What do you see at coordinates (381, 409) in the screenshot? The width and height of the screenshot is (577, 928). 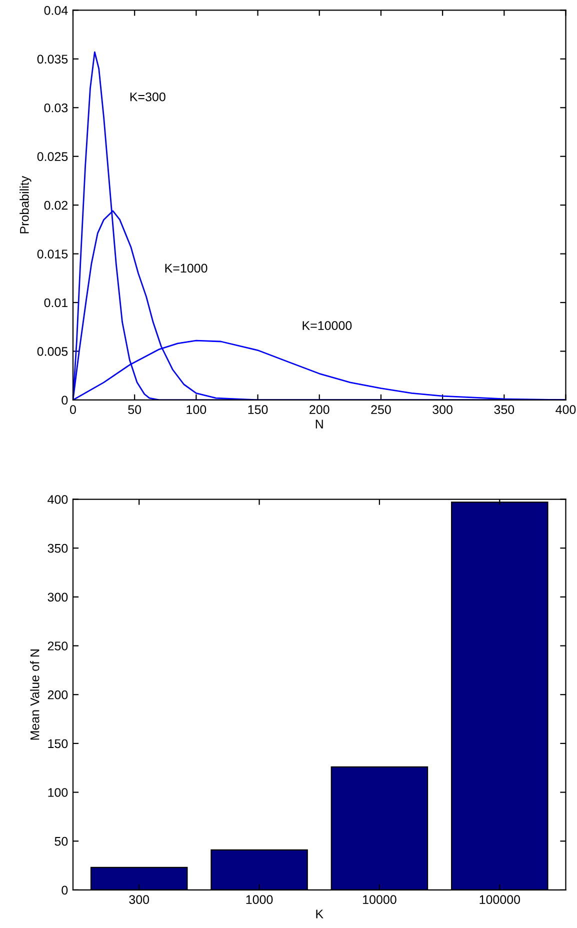 I see `x-tick-label: 250` at bounding box center [381, 409].